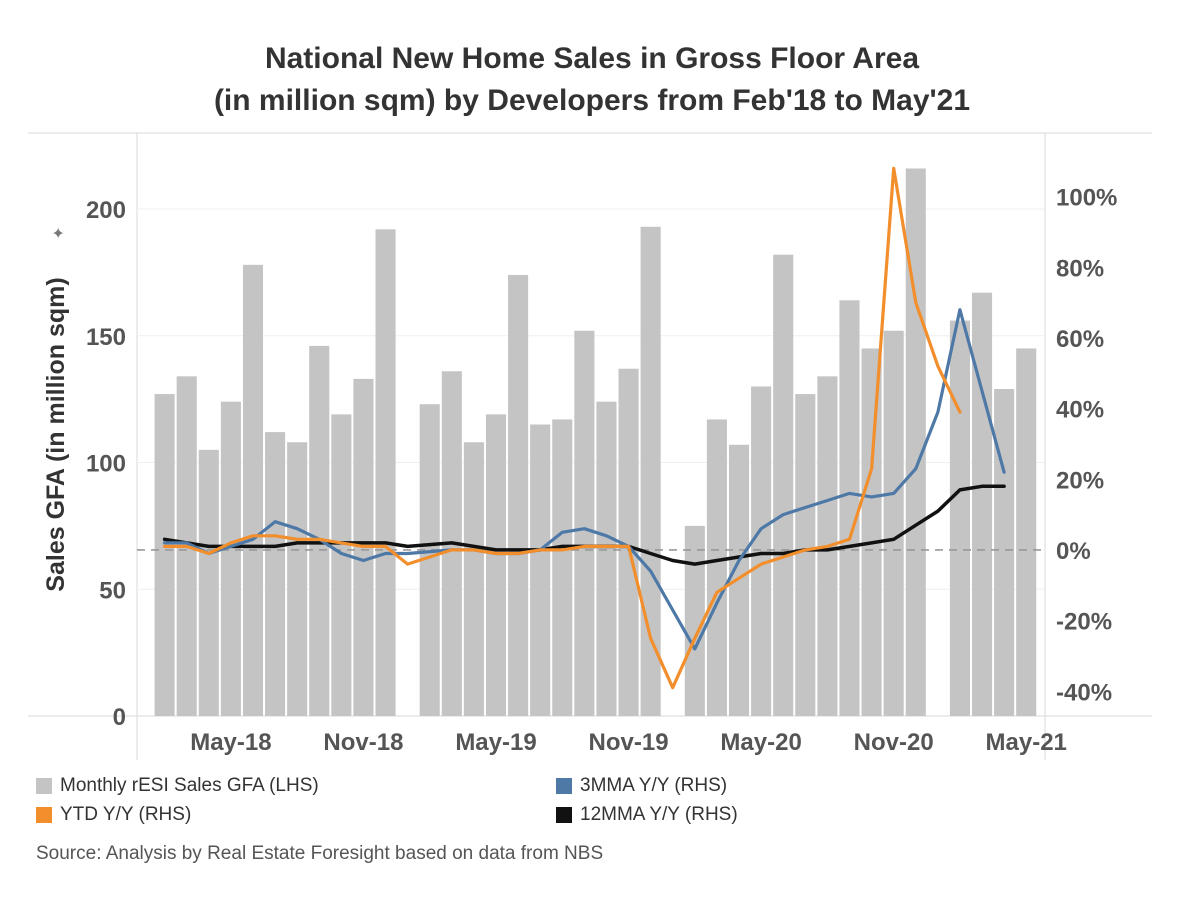 Image resolution: width=1184 pixels, height=916 pixels. Describe the element at coordinates (59, 232) in the screenshot. I see `y-axis-title-marker: ✦` at that location.